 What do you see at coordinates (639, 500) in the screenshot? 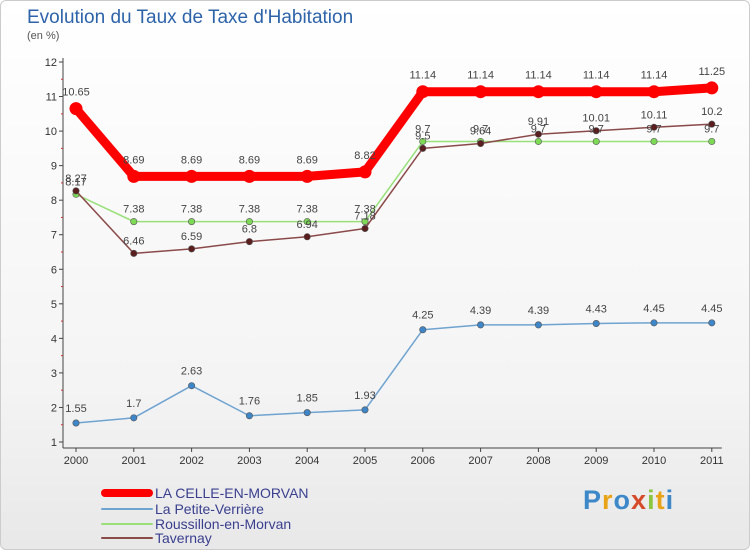
I see `logo-letter: x` at bounding box center [639, 500].